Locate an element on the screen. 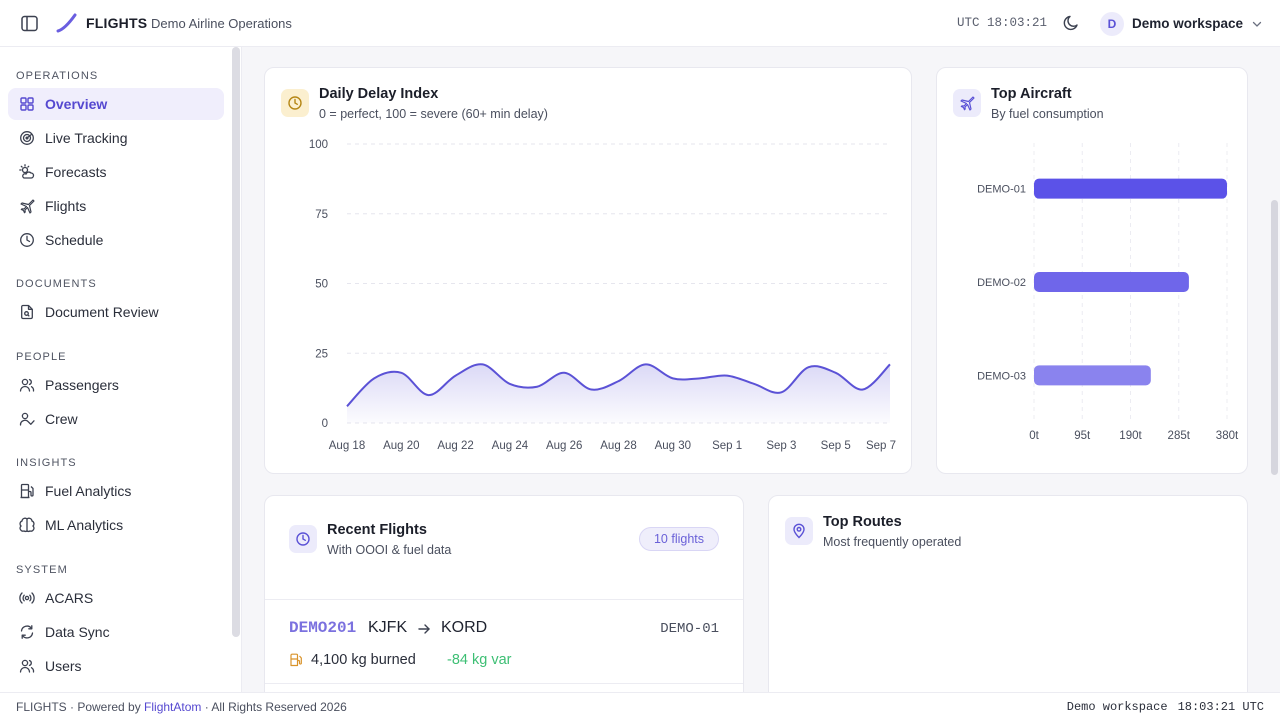  sidebar-scrollbar is located at coordinates (236, 342).